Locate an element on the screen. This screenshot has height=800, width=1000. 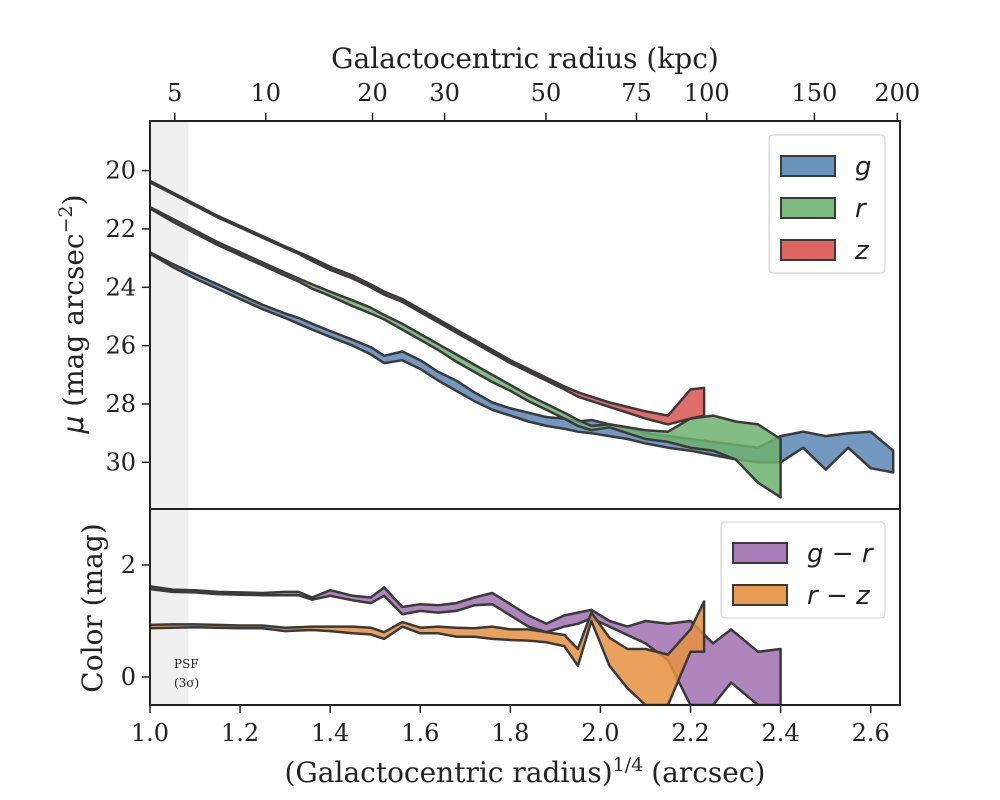
top-ytick-label-3: 26 is located at coordinates (120, 346).